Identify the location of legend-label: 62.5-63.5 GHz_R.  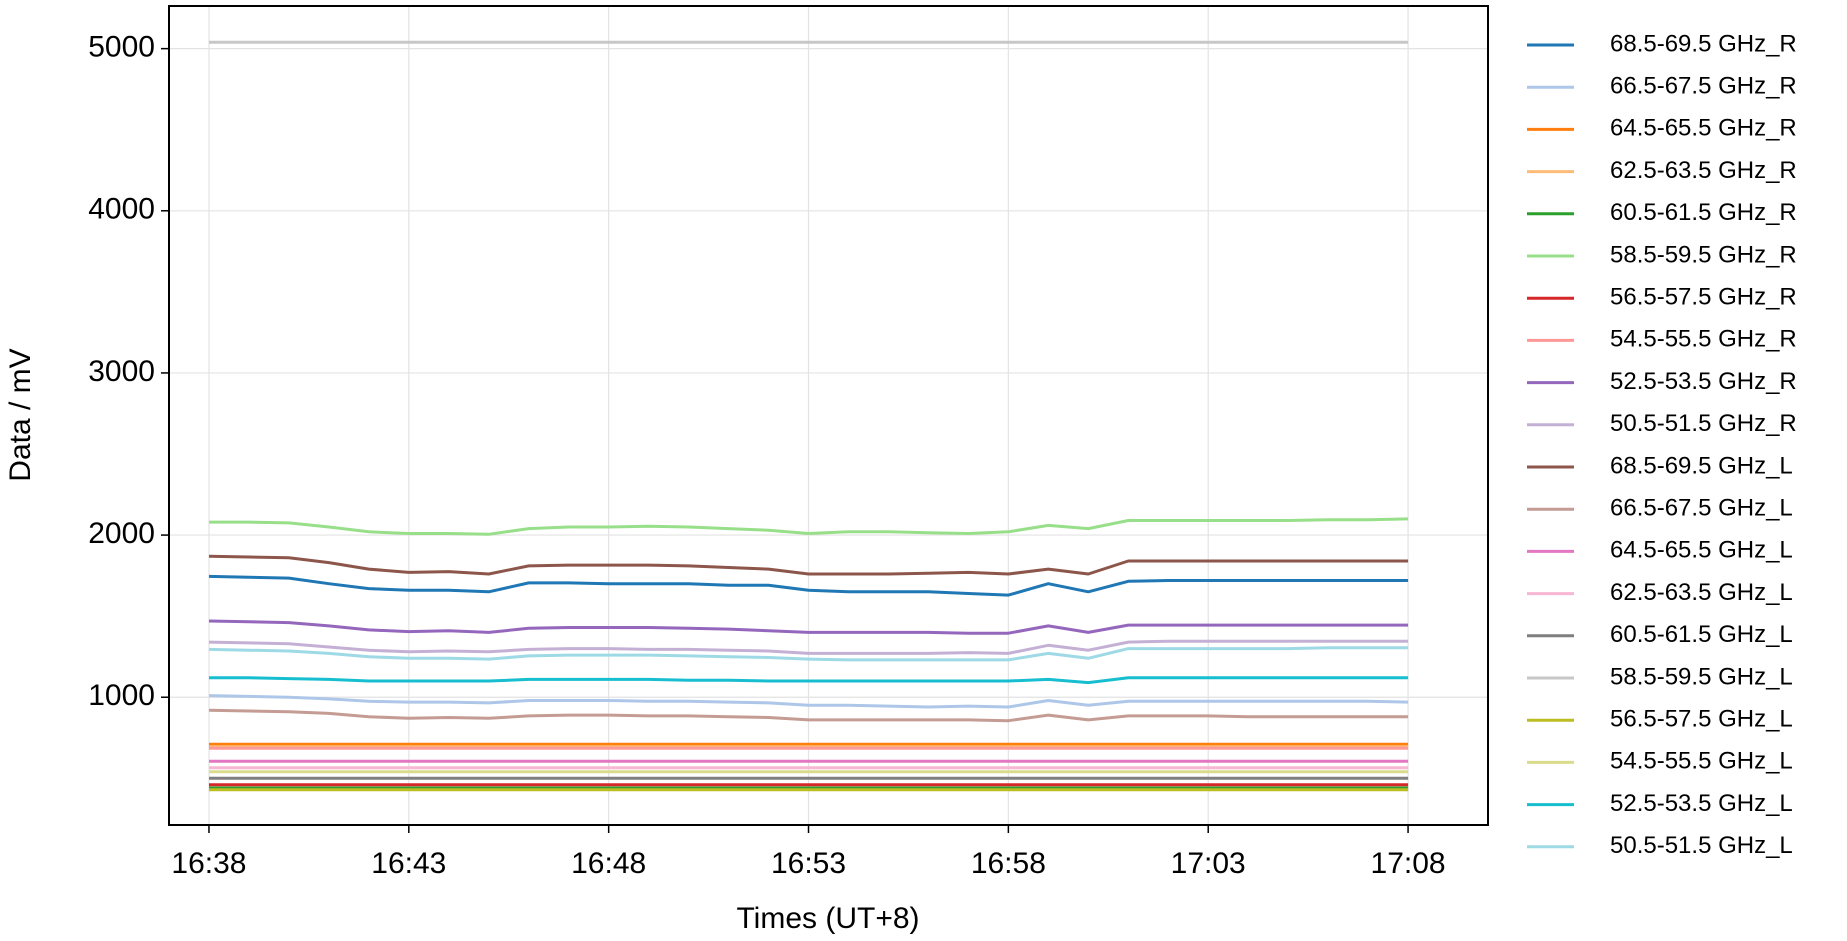
(1703, 170).